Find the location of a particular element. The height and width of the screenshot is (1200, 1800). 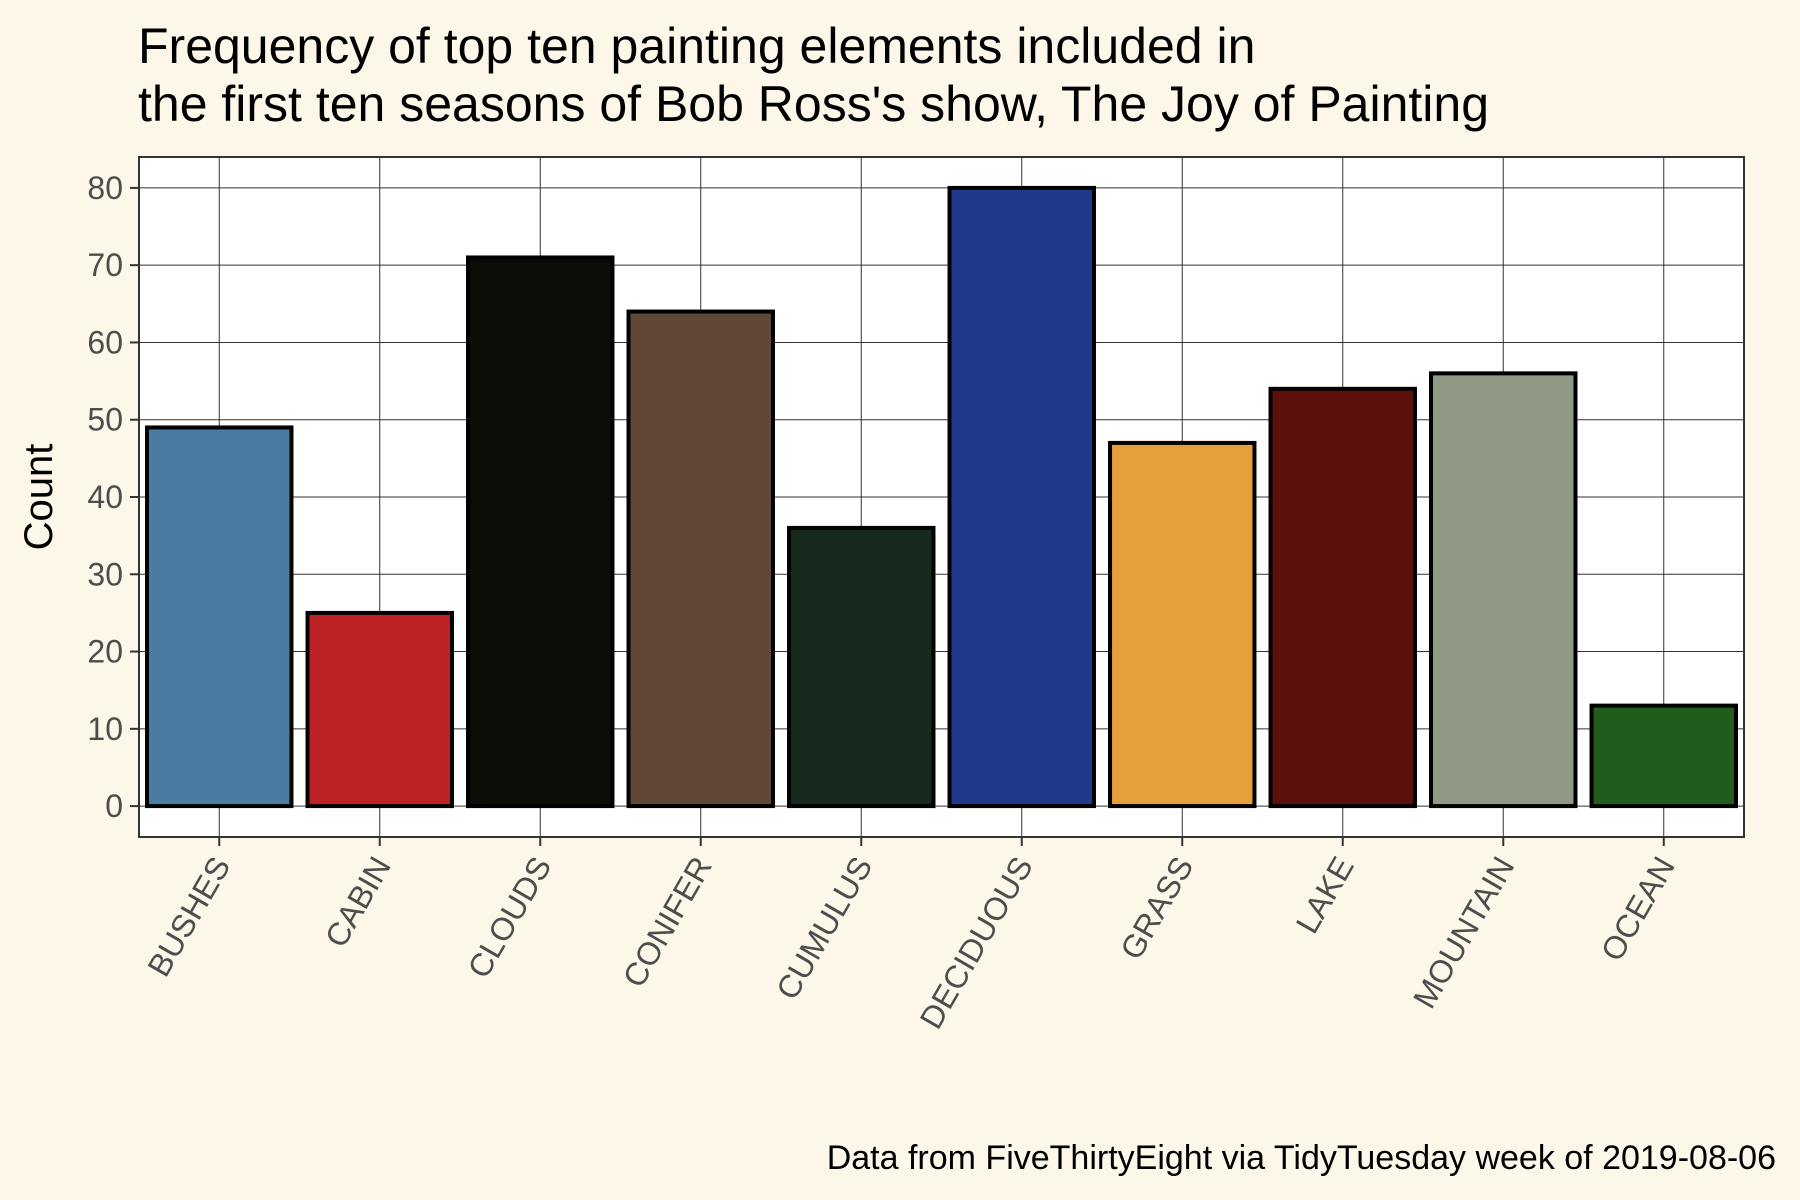

bar-lake is located at coordinates (1342, 597).